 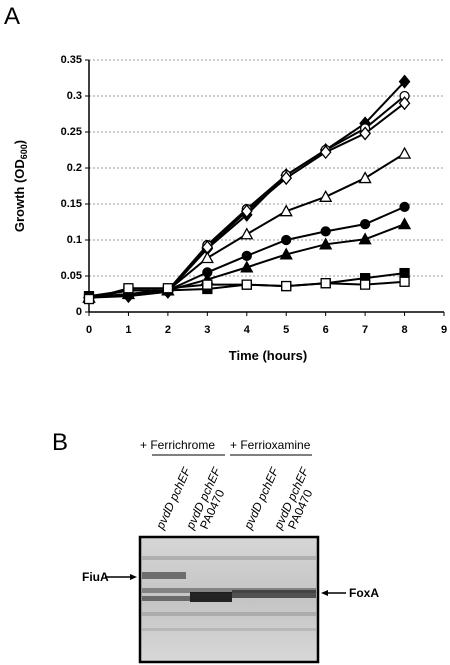 I want to click on y-tick-label: 0.1, so click(x=74, y=240).